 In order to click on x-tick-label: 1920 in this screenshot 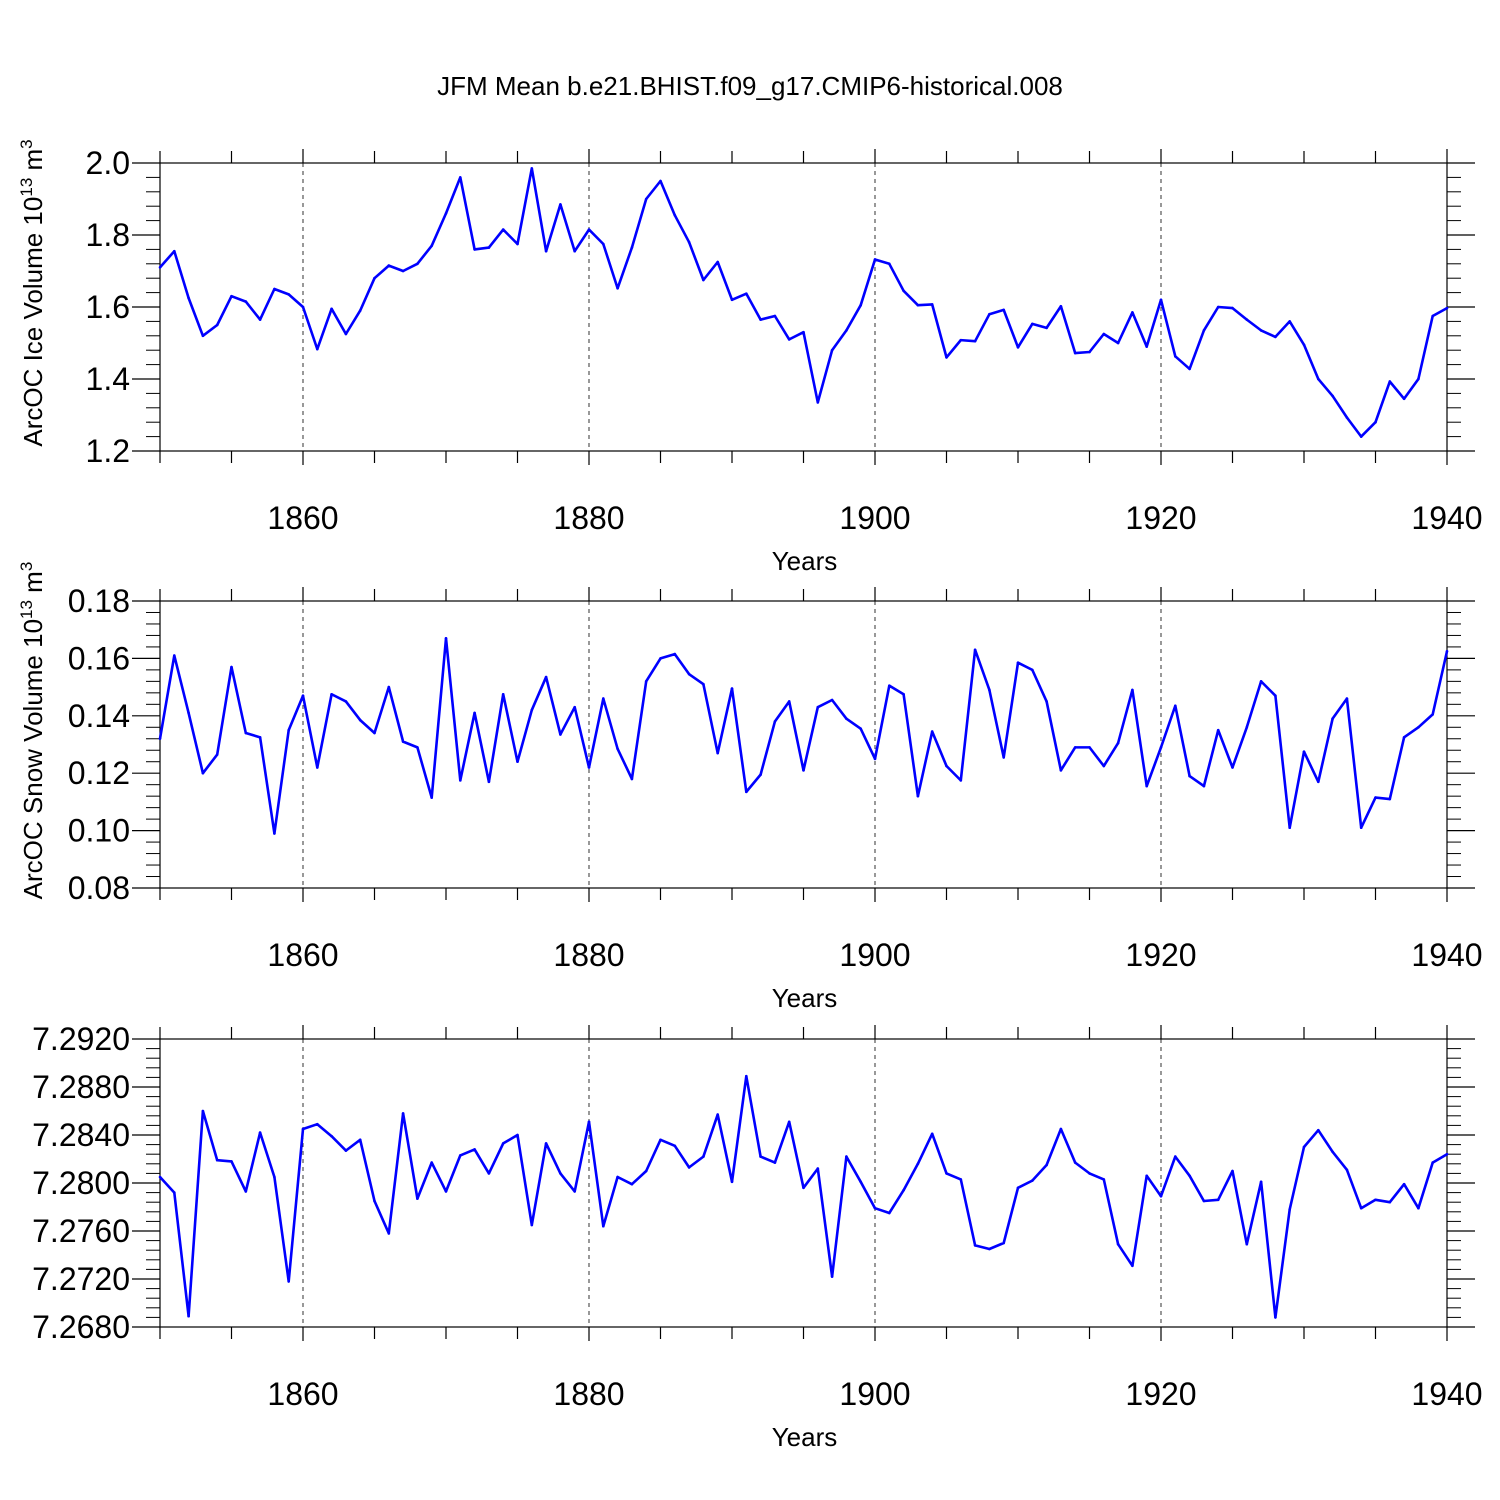, I will do `click(1160, 1394)`.